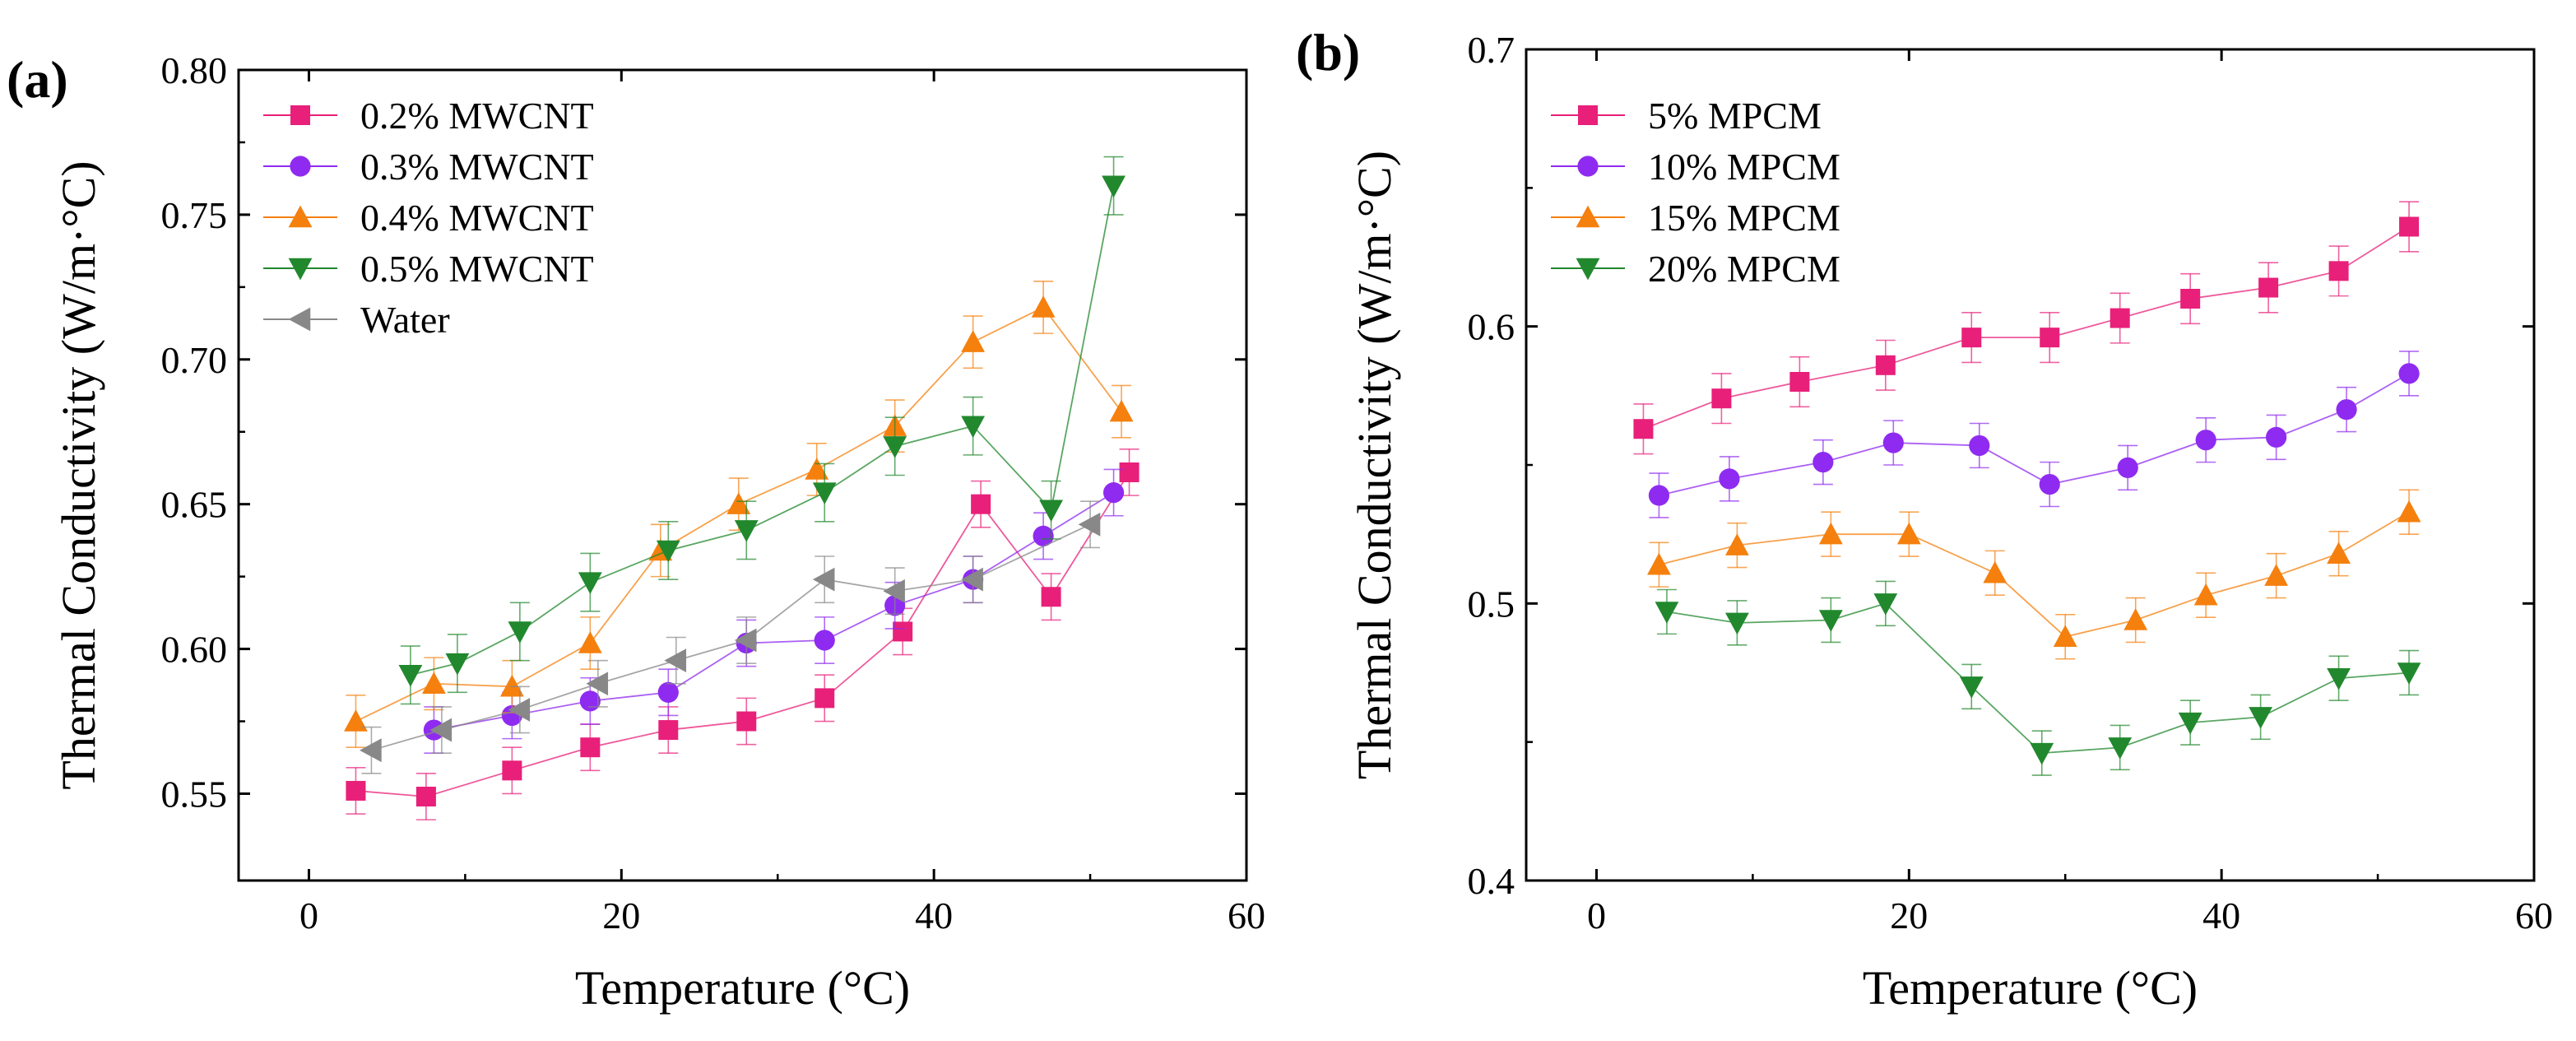  I want to click on legend-label: 20% MPCM, so click(1744, 269).